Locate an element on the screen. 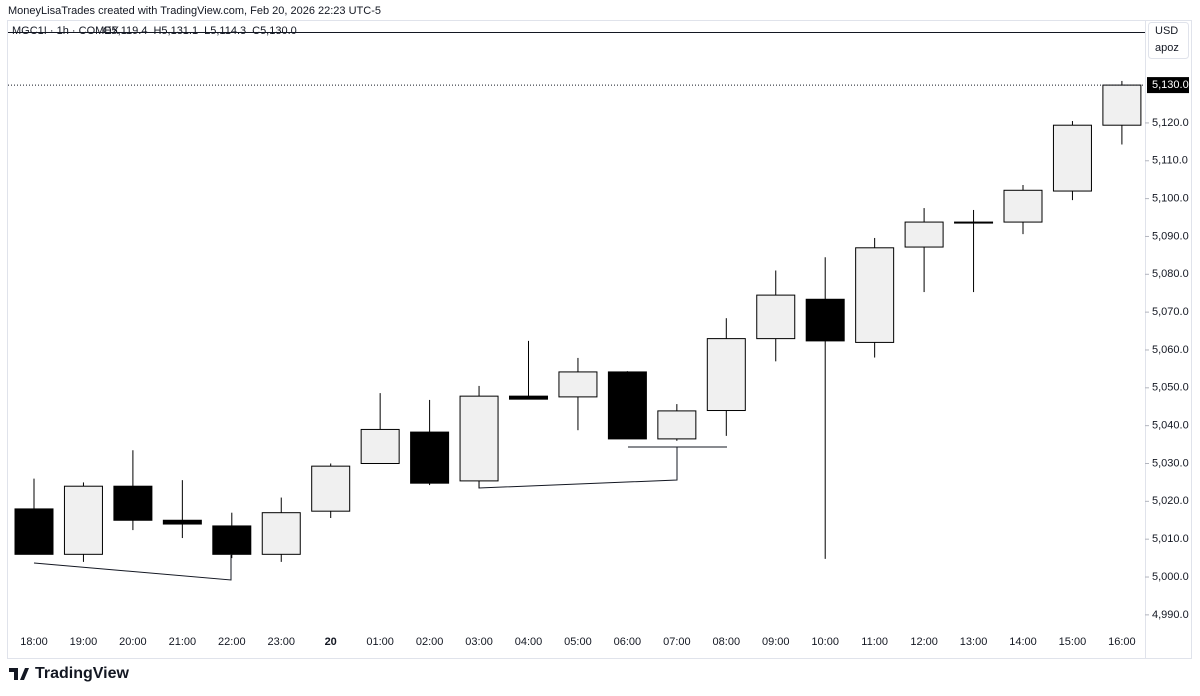 The height and width of the screenshot is (696, 1200). last-price-label: 5,130.0 is located at coordinates (1170, 85).